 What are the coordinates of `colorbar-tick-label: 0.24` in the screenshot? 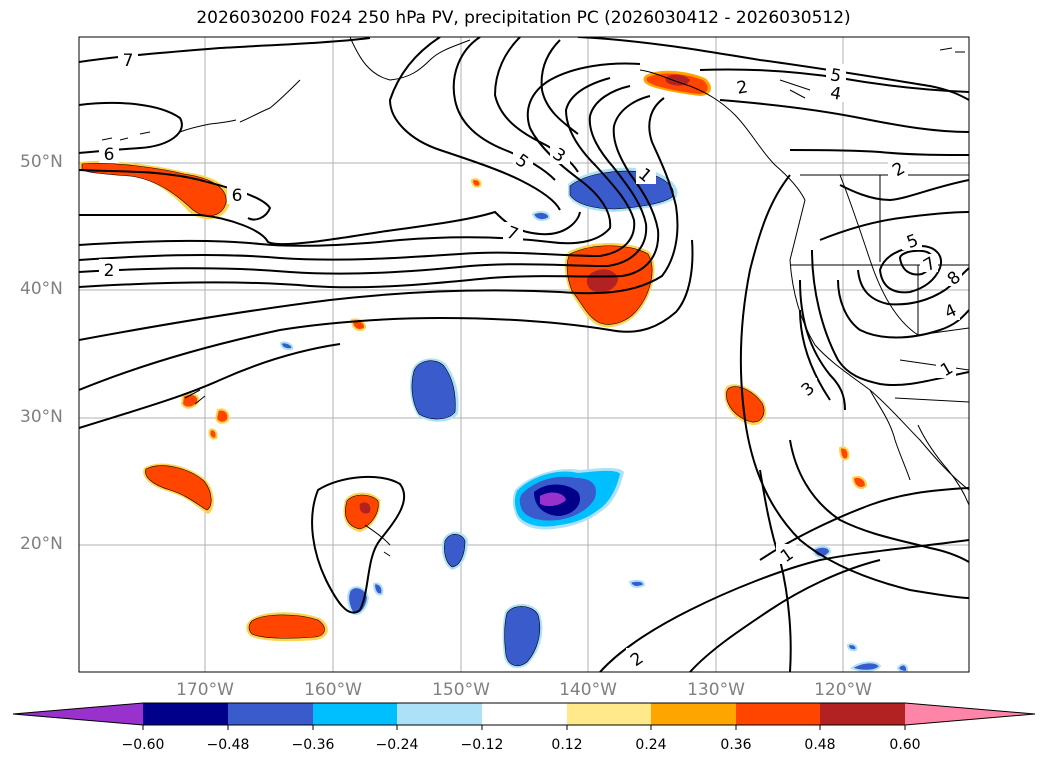 It's located at (651, 745).